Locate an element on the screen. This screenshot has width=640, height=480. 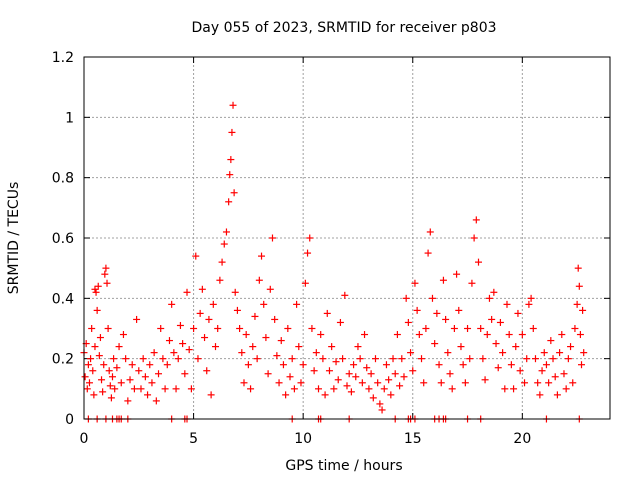
y-tick-label: 1 is located at coordinates (69, 118).